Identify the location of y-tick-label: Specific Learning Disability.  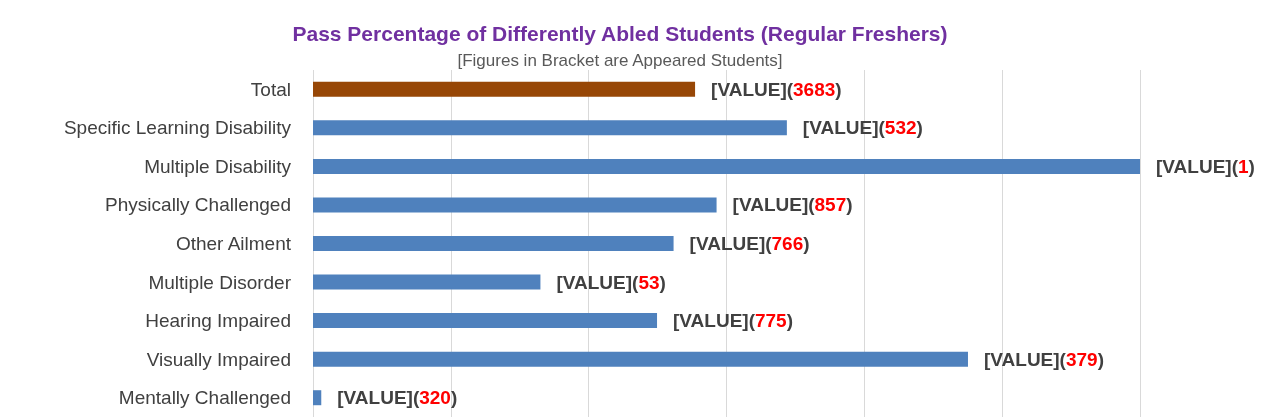
(177, 128).